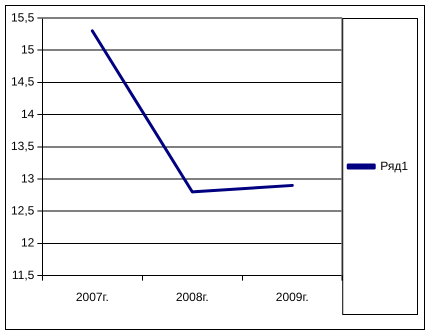 The image size is (430, 335). Describe the element at coordinates (394, 165) in the screenshot. I see `legend-label: Ряд1` at that location.